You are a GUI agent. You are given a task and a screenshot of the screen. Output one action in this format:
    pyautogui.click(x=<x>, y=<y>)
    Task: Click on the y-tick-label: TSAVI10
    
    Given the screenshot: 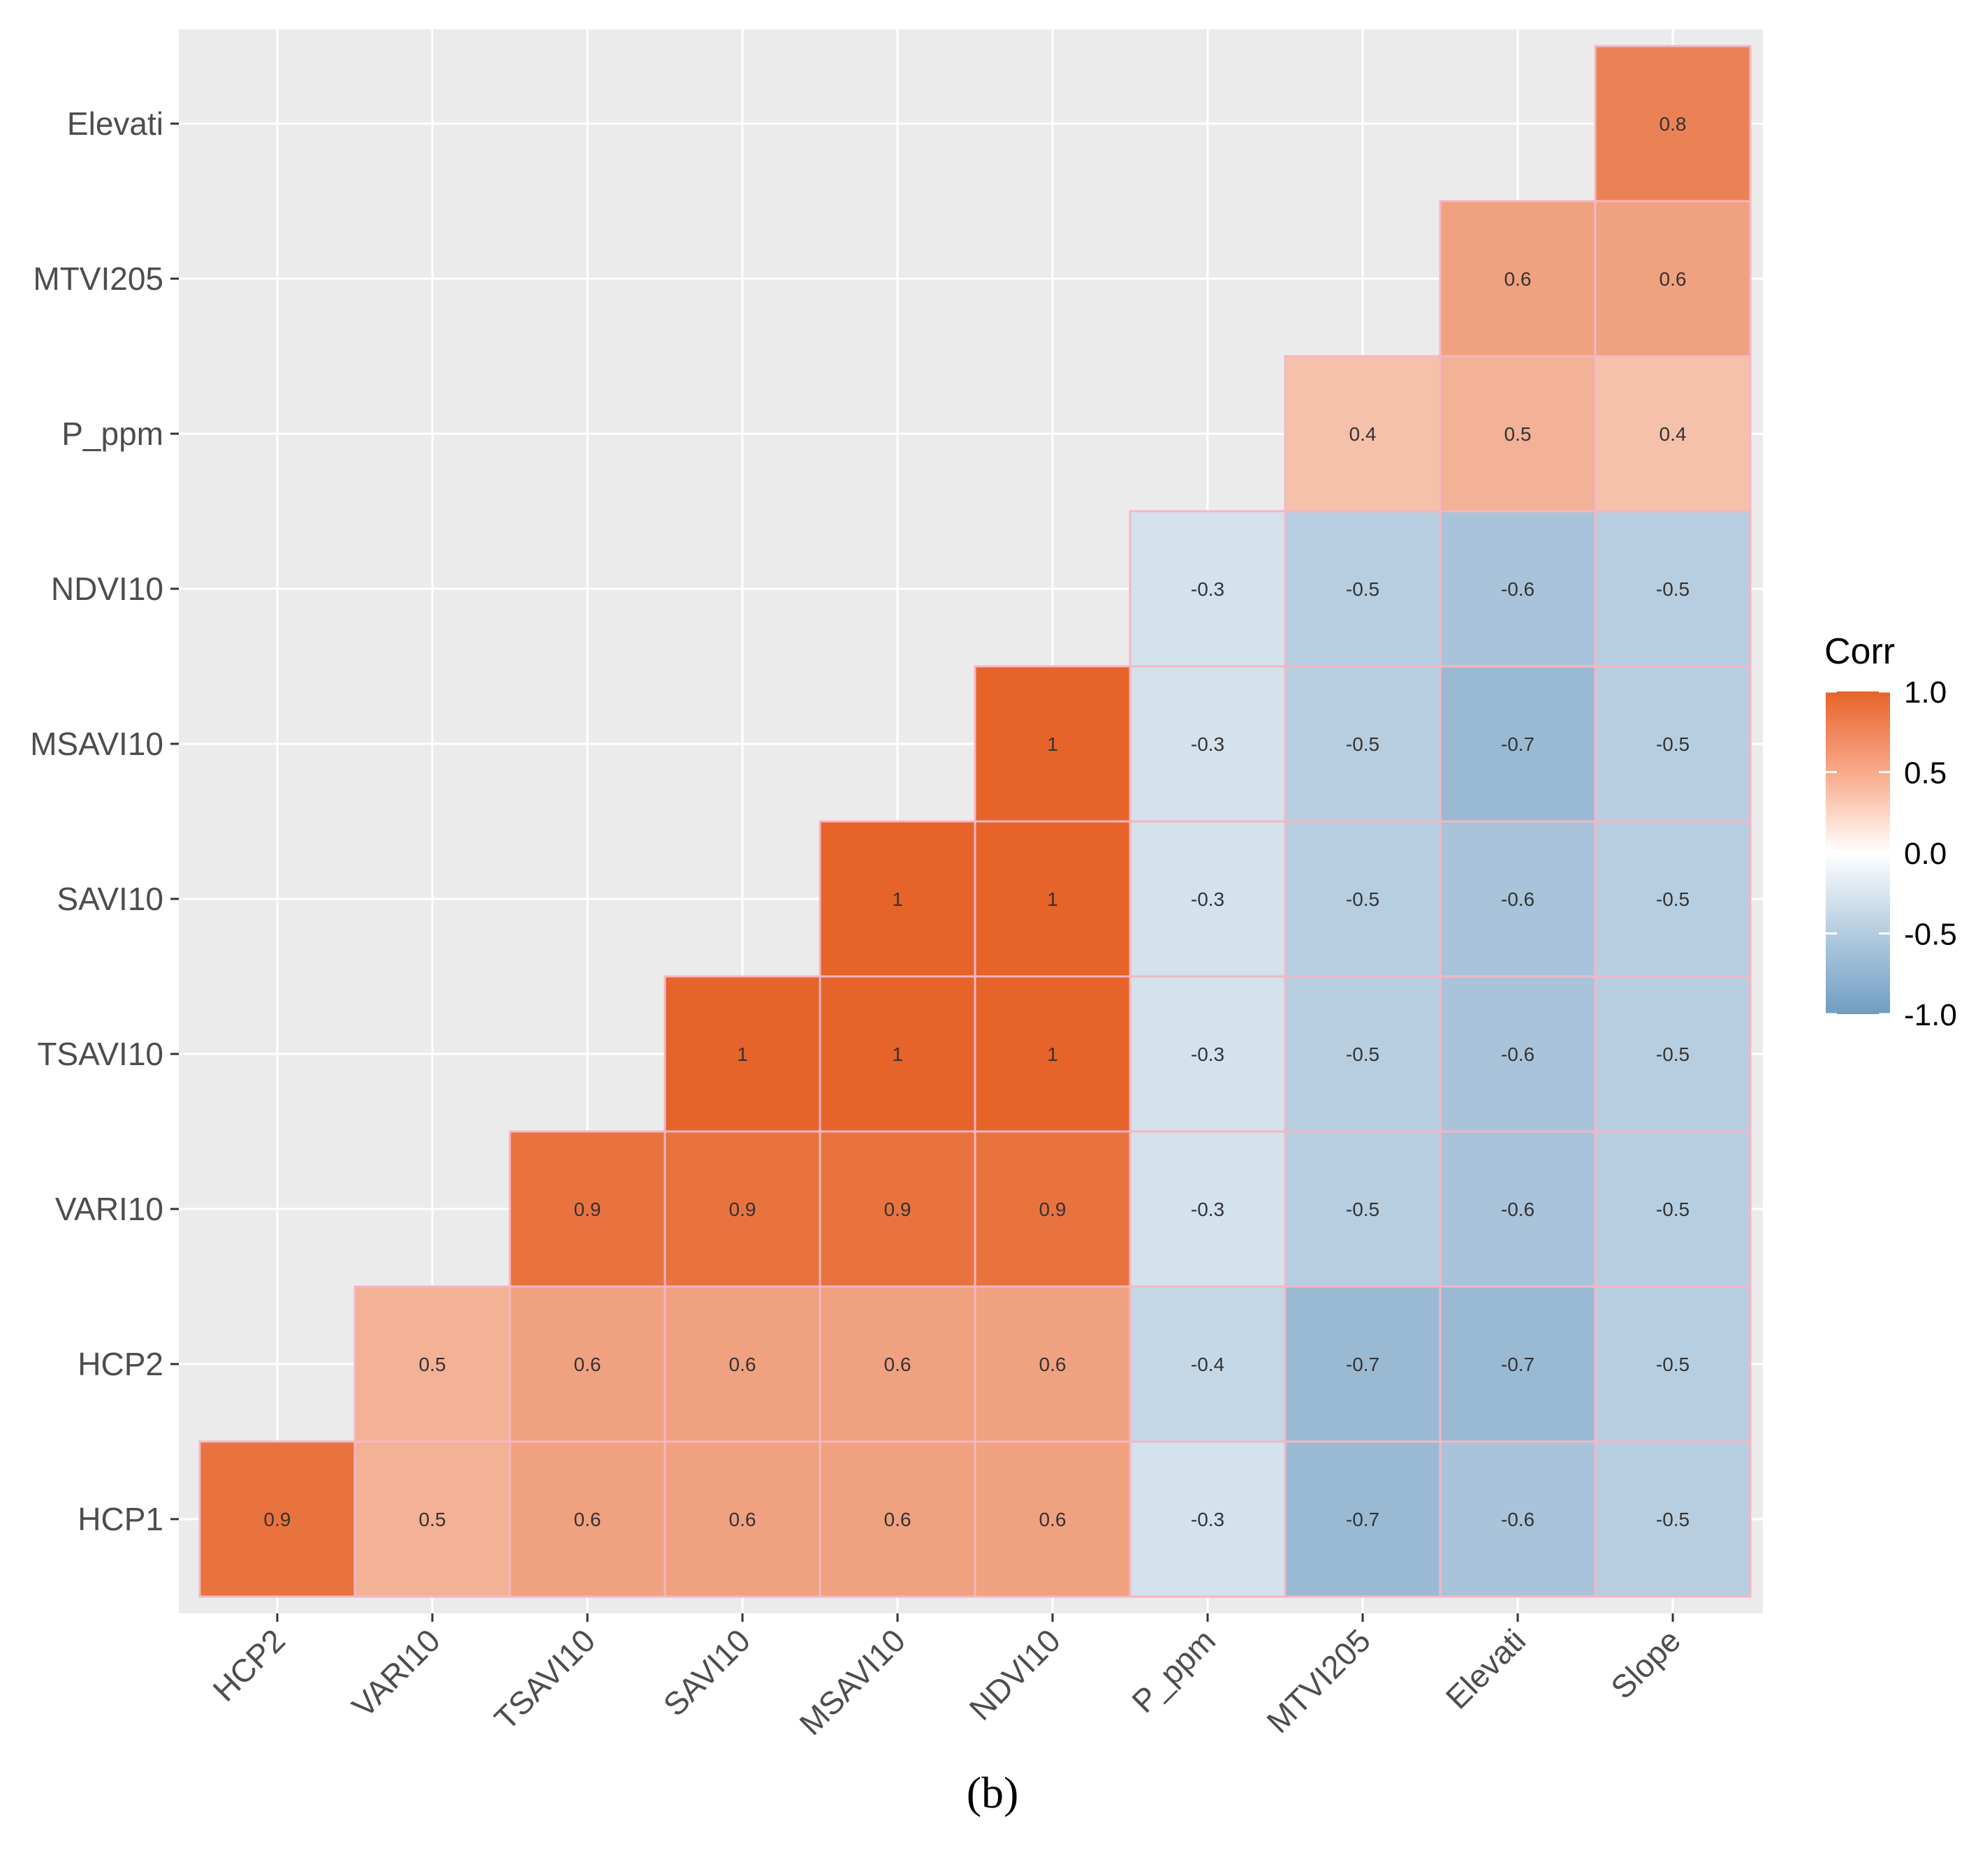 What is the action you would take?
    pyautogui.click(x=100, y=1054)
    